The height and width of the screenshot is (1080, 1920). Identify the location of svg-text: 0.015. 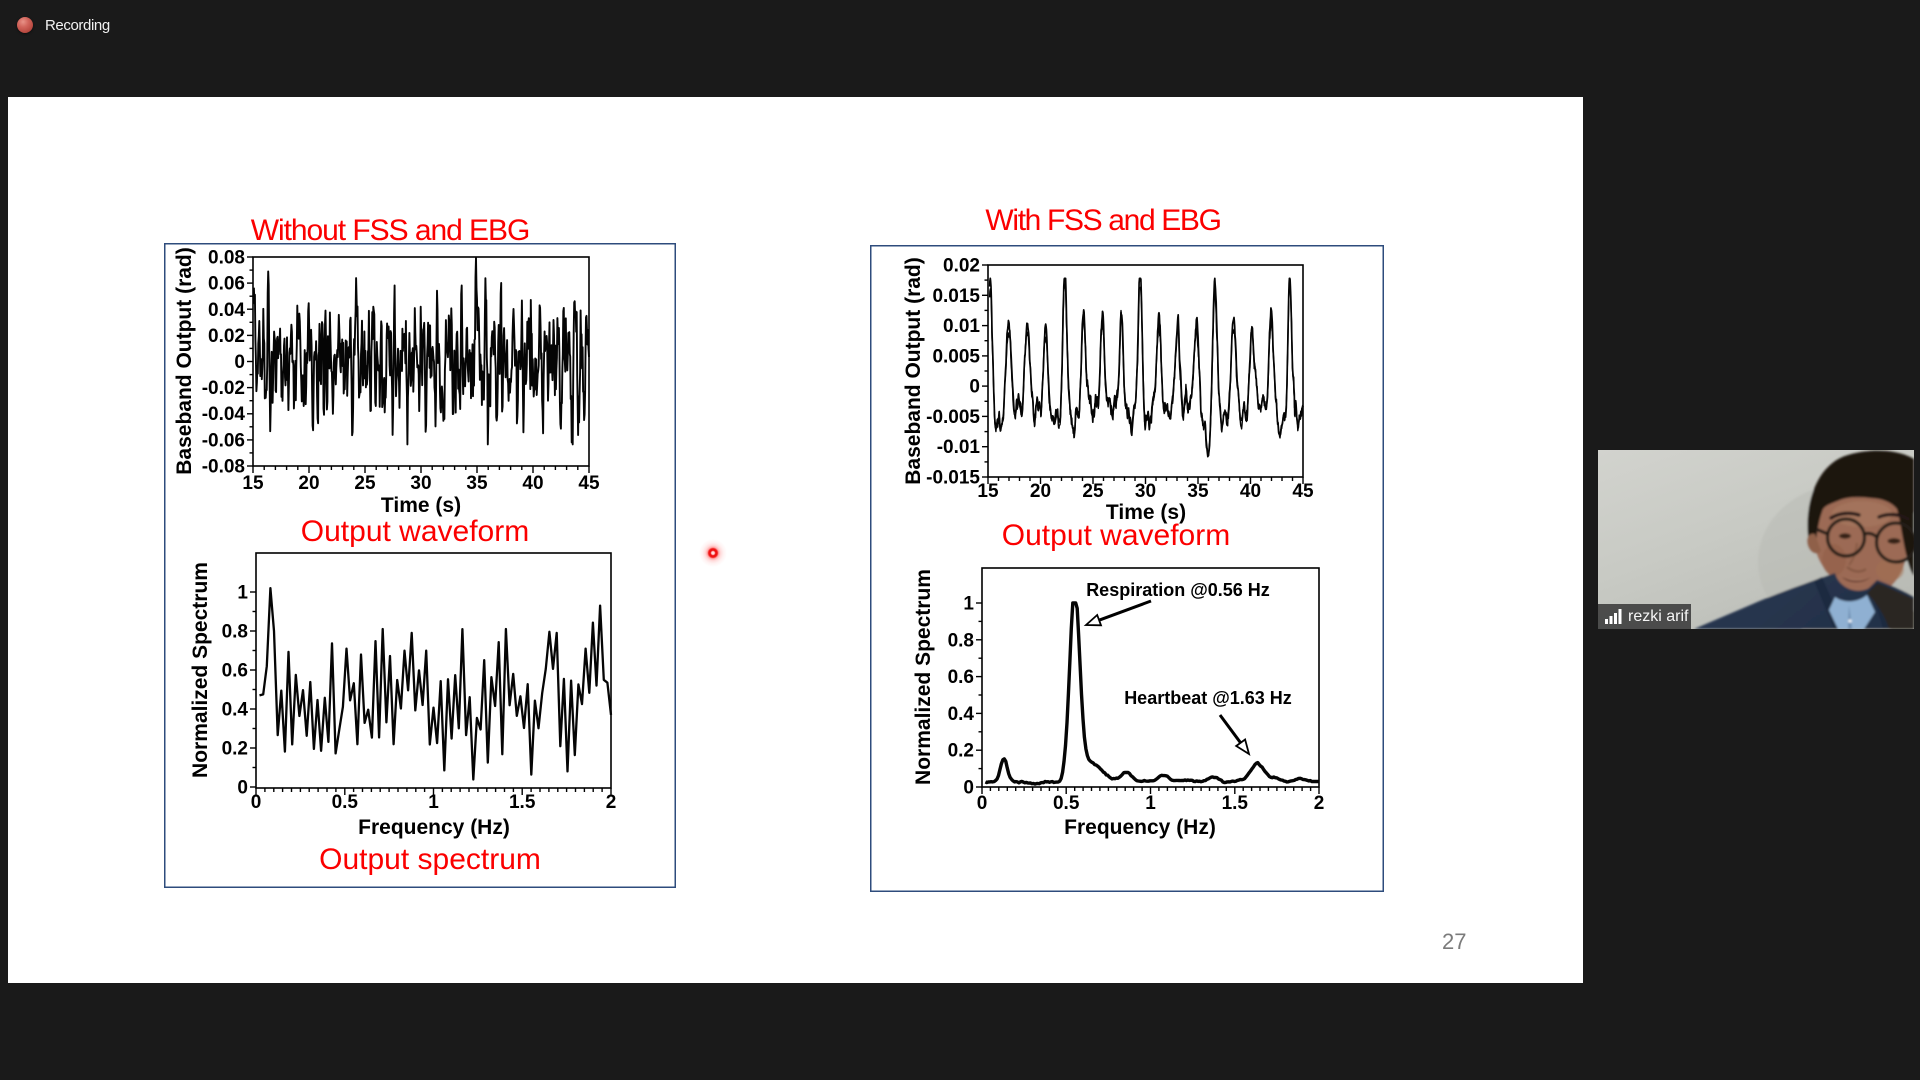
(956, 296).